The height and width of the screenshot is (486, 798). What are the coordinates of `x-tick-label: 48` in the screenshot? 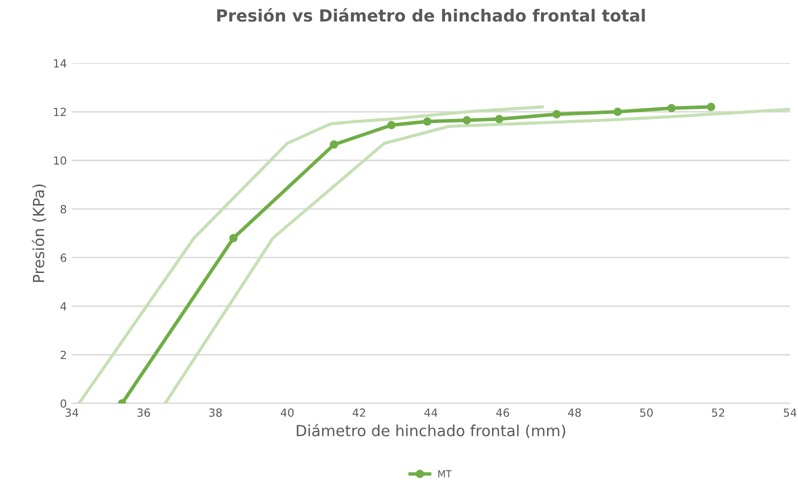 It's located at (574, 412).